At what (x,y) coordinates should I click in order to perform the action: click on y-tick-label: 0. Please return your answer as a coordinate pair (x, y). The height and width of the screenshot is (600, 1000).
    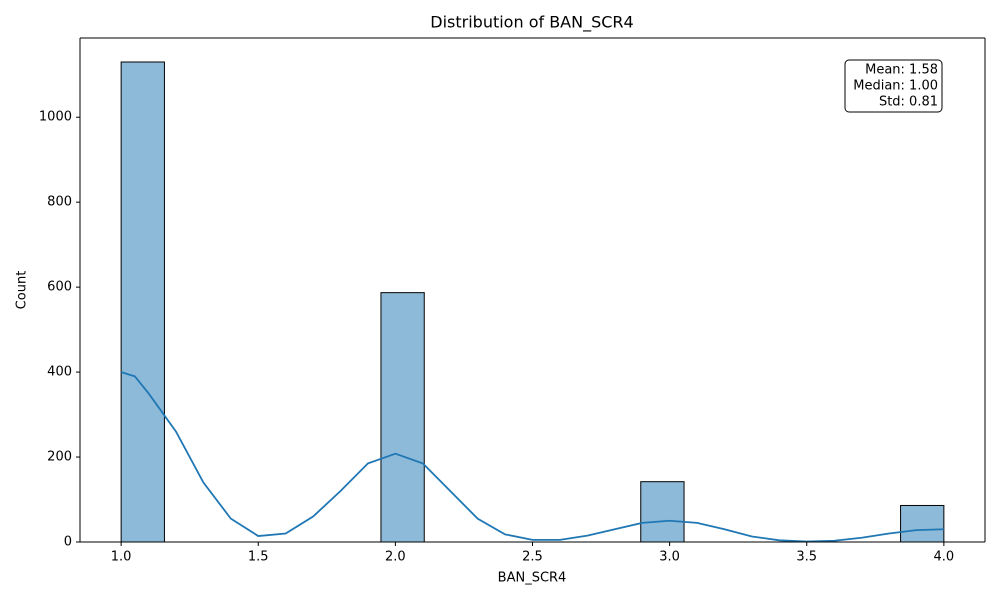
    Looking at the image, I should click on (68, 542).